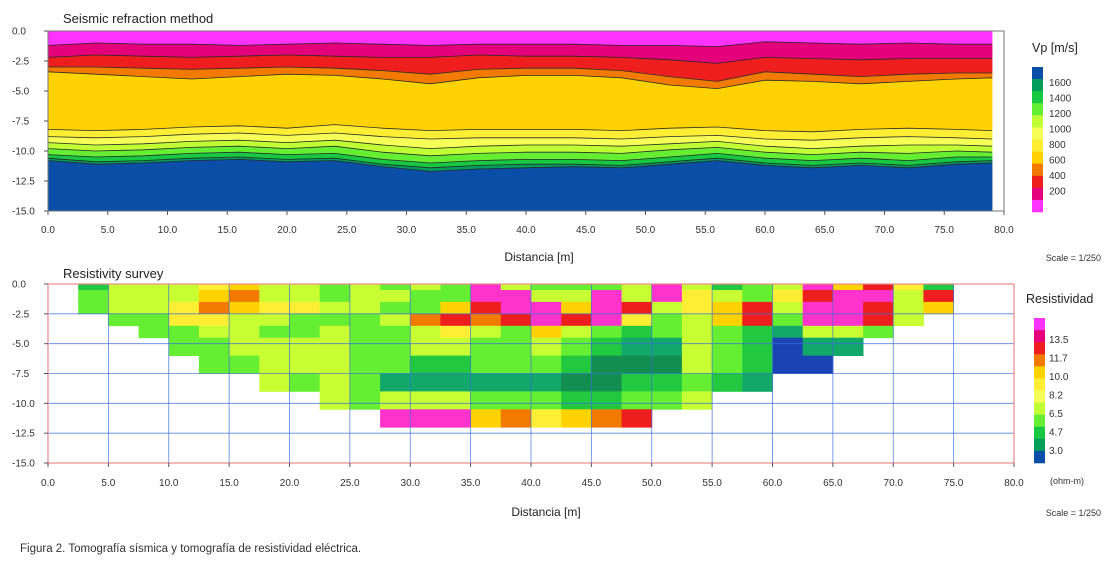 The width and height of the screenshot is (1119, 568). Describe the element at coordinates (1057, 161) in the screenshot. I see `legend-tick-label: 600` at that location.